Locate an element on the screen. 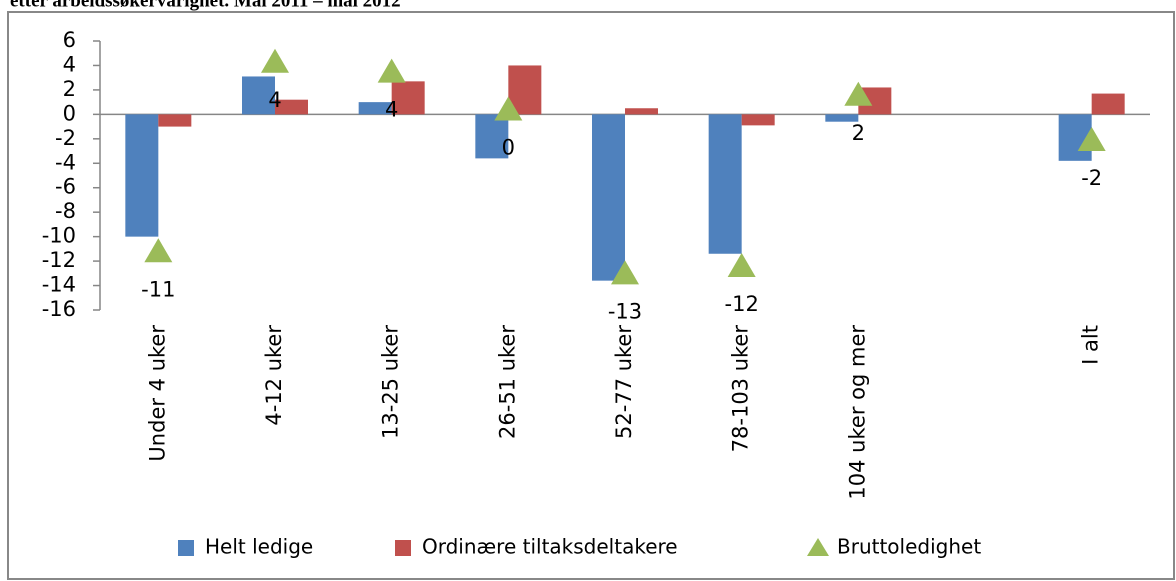  x-tick-label: 104 uker og mer is located at coordinates (857, 412).